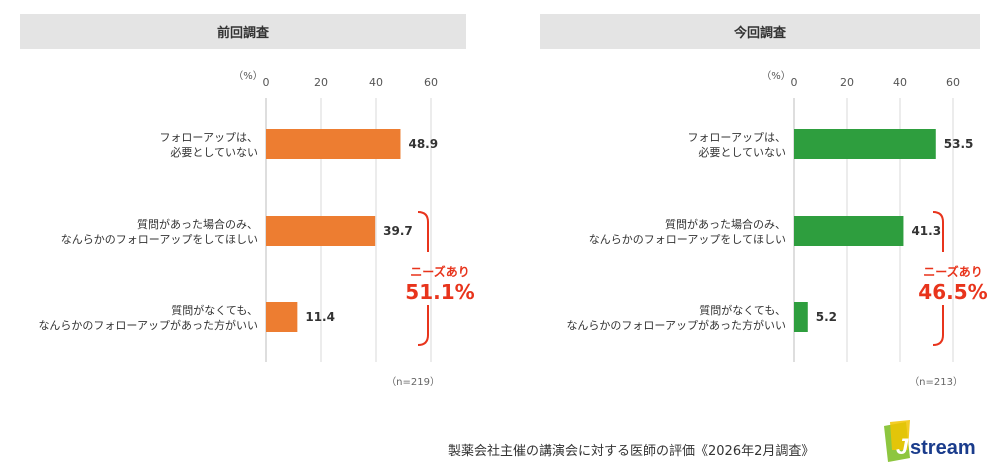 The width and height of the screenshot is (1000, 468). I want to click on bar-value-label: 39.7, so click(398, 231).